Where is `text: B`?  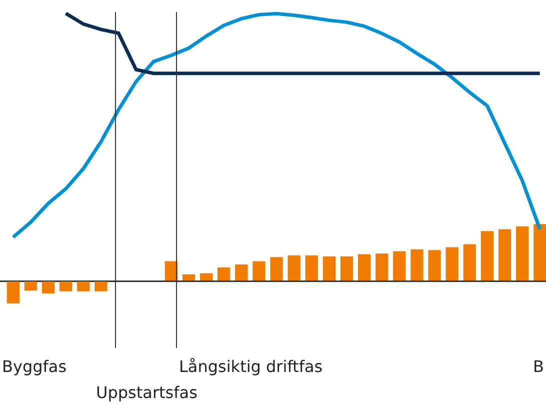 text: B is located at coordinates (538, 366).